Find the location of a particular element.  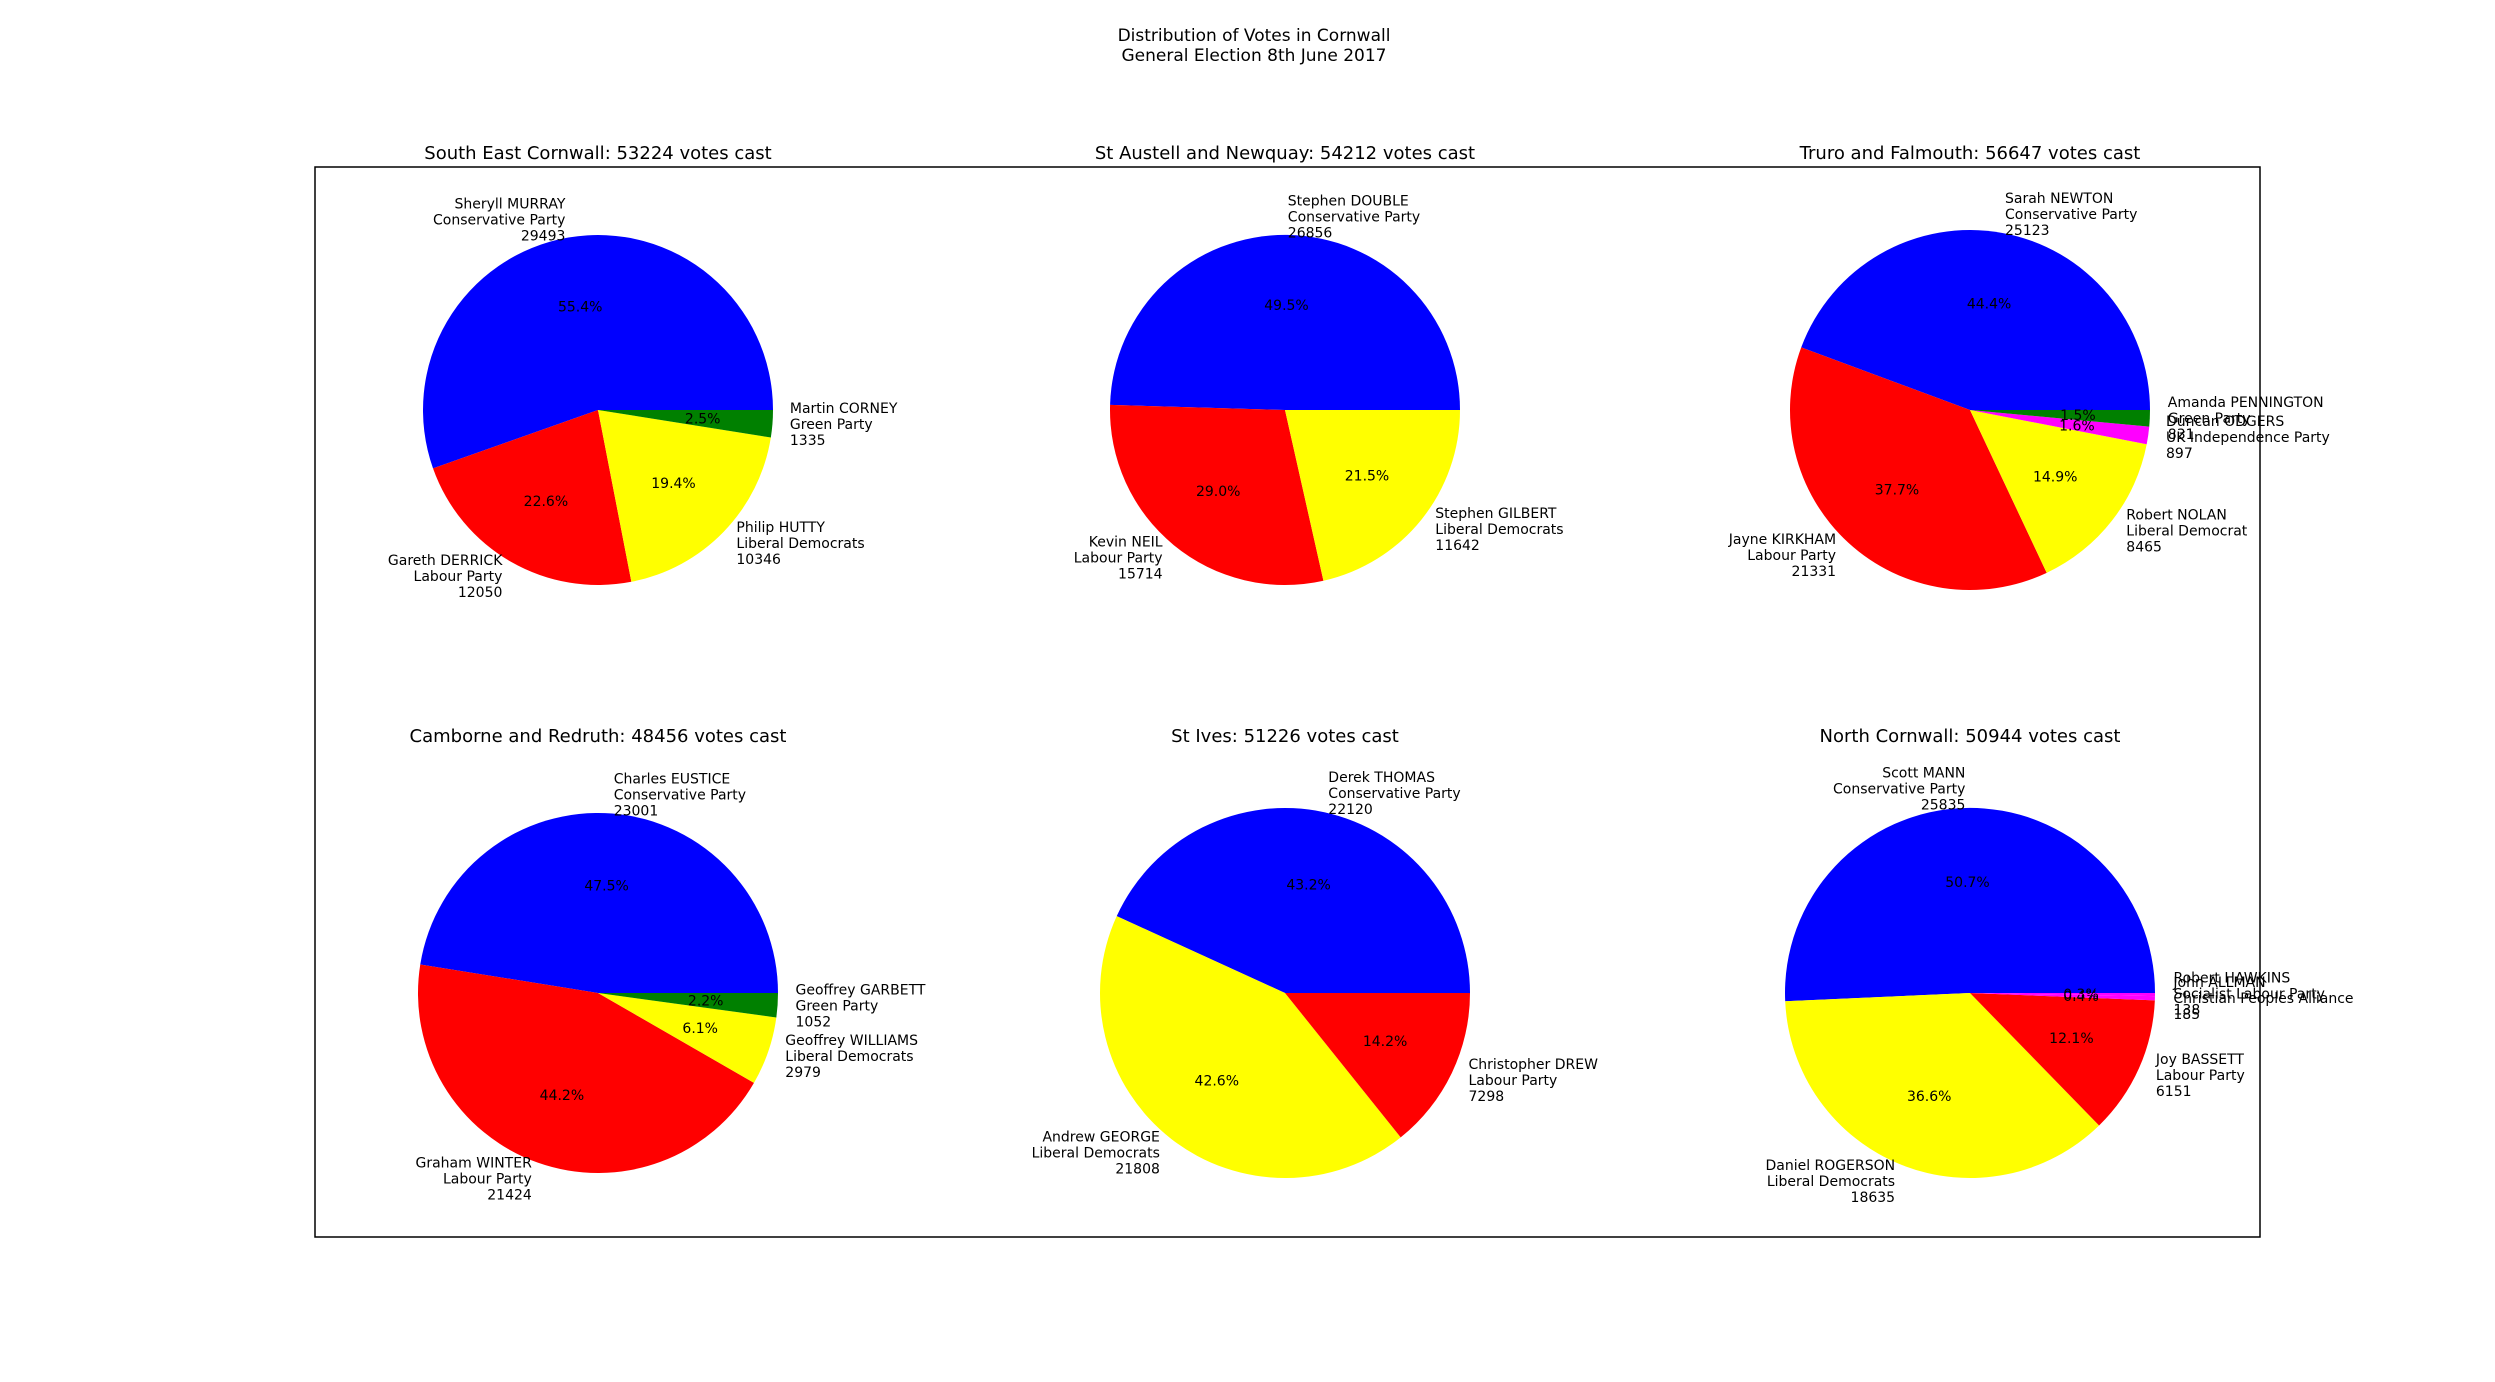

slice-party-label: Socialist Labour Party is located at coordinates (2249, 995).